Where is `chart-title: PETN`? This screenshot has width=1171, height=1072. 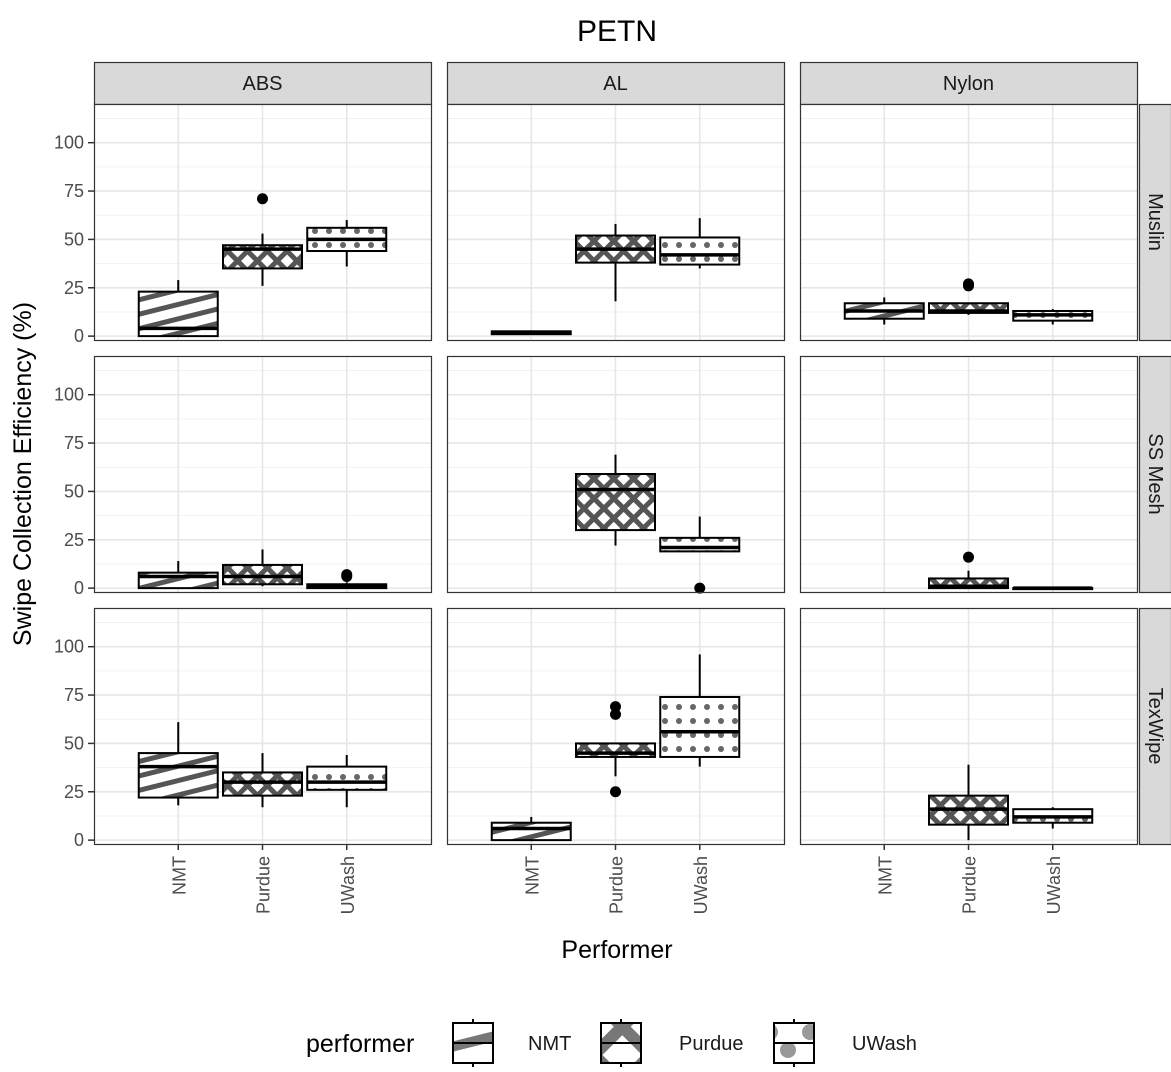
chart-title: PETN is located at coordinates (617, 31).